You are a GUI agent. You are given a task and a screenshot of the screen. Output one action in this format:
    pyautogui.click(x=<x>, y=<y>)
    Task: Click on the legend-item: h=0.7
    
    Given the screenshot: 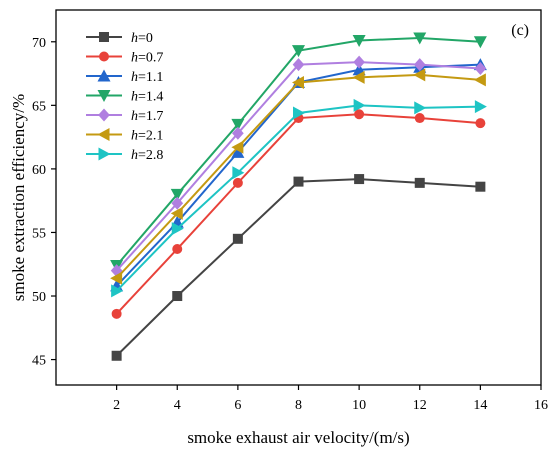 What is the action you would take?
    pyautogui.click(x=124, y=58)
    